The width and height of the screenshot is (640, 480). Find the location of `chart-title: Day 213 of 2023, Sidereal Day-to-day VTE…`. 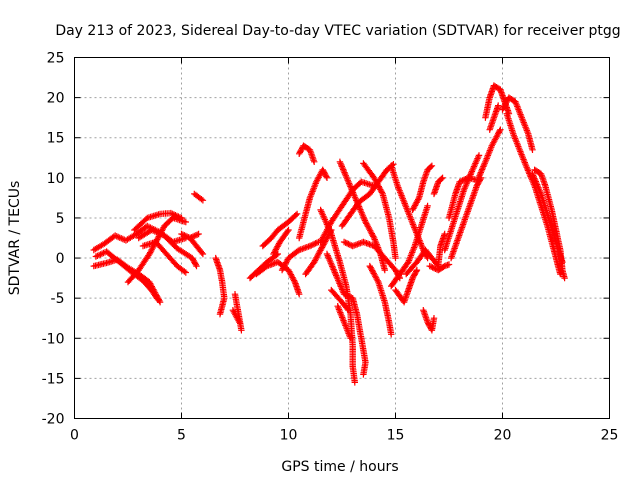

chart-title: Day 213 of 2023, Sidereal Day-to-day VTE… is located at coordinates (337, 31).